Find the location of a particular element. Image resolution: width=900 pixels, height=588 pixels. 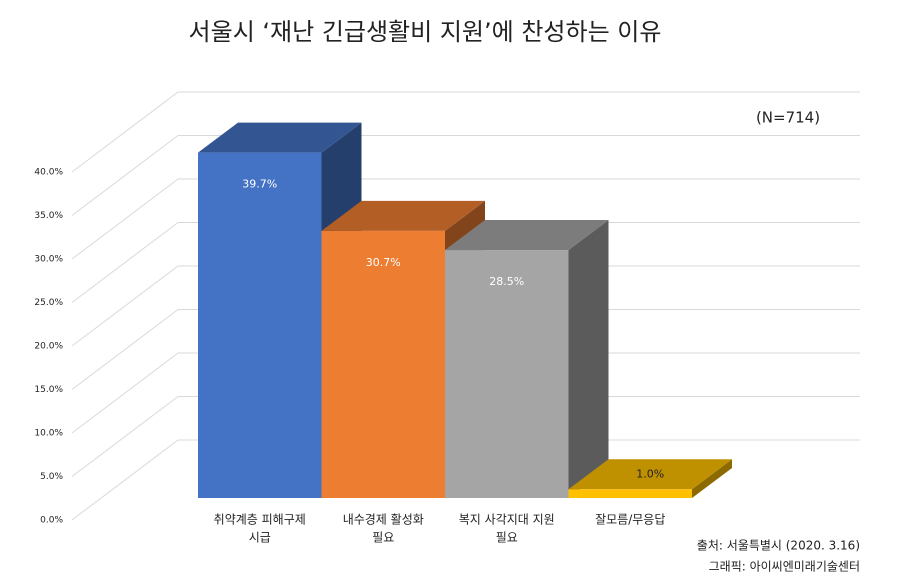

y-tick-label: 35.0% is located at coordinates (48, 216).